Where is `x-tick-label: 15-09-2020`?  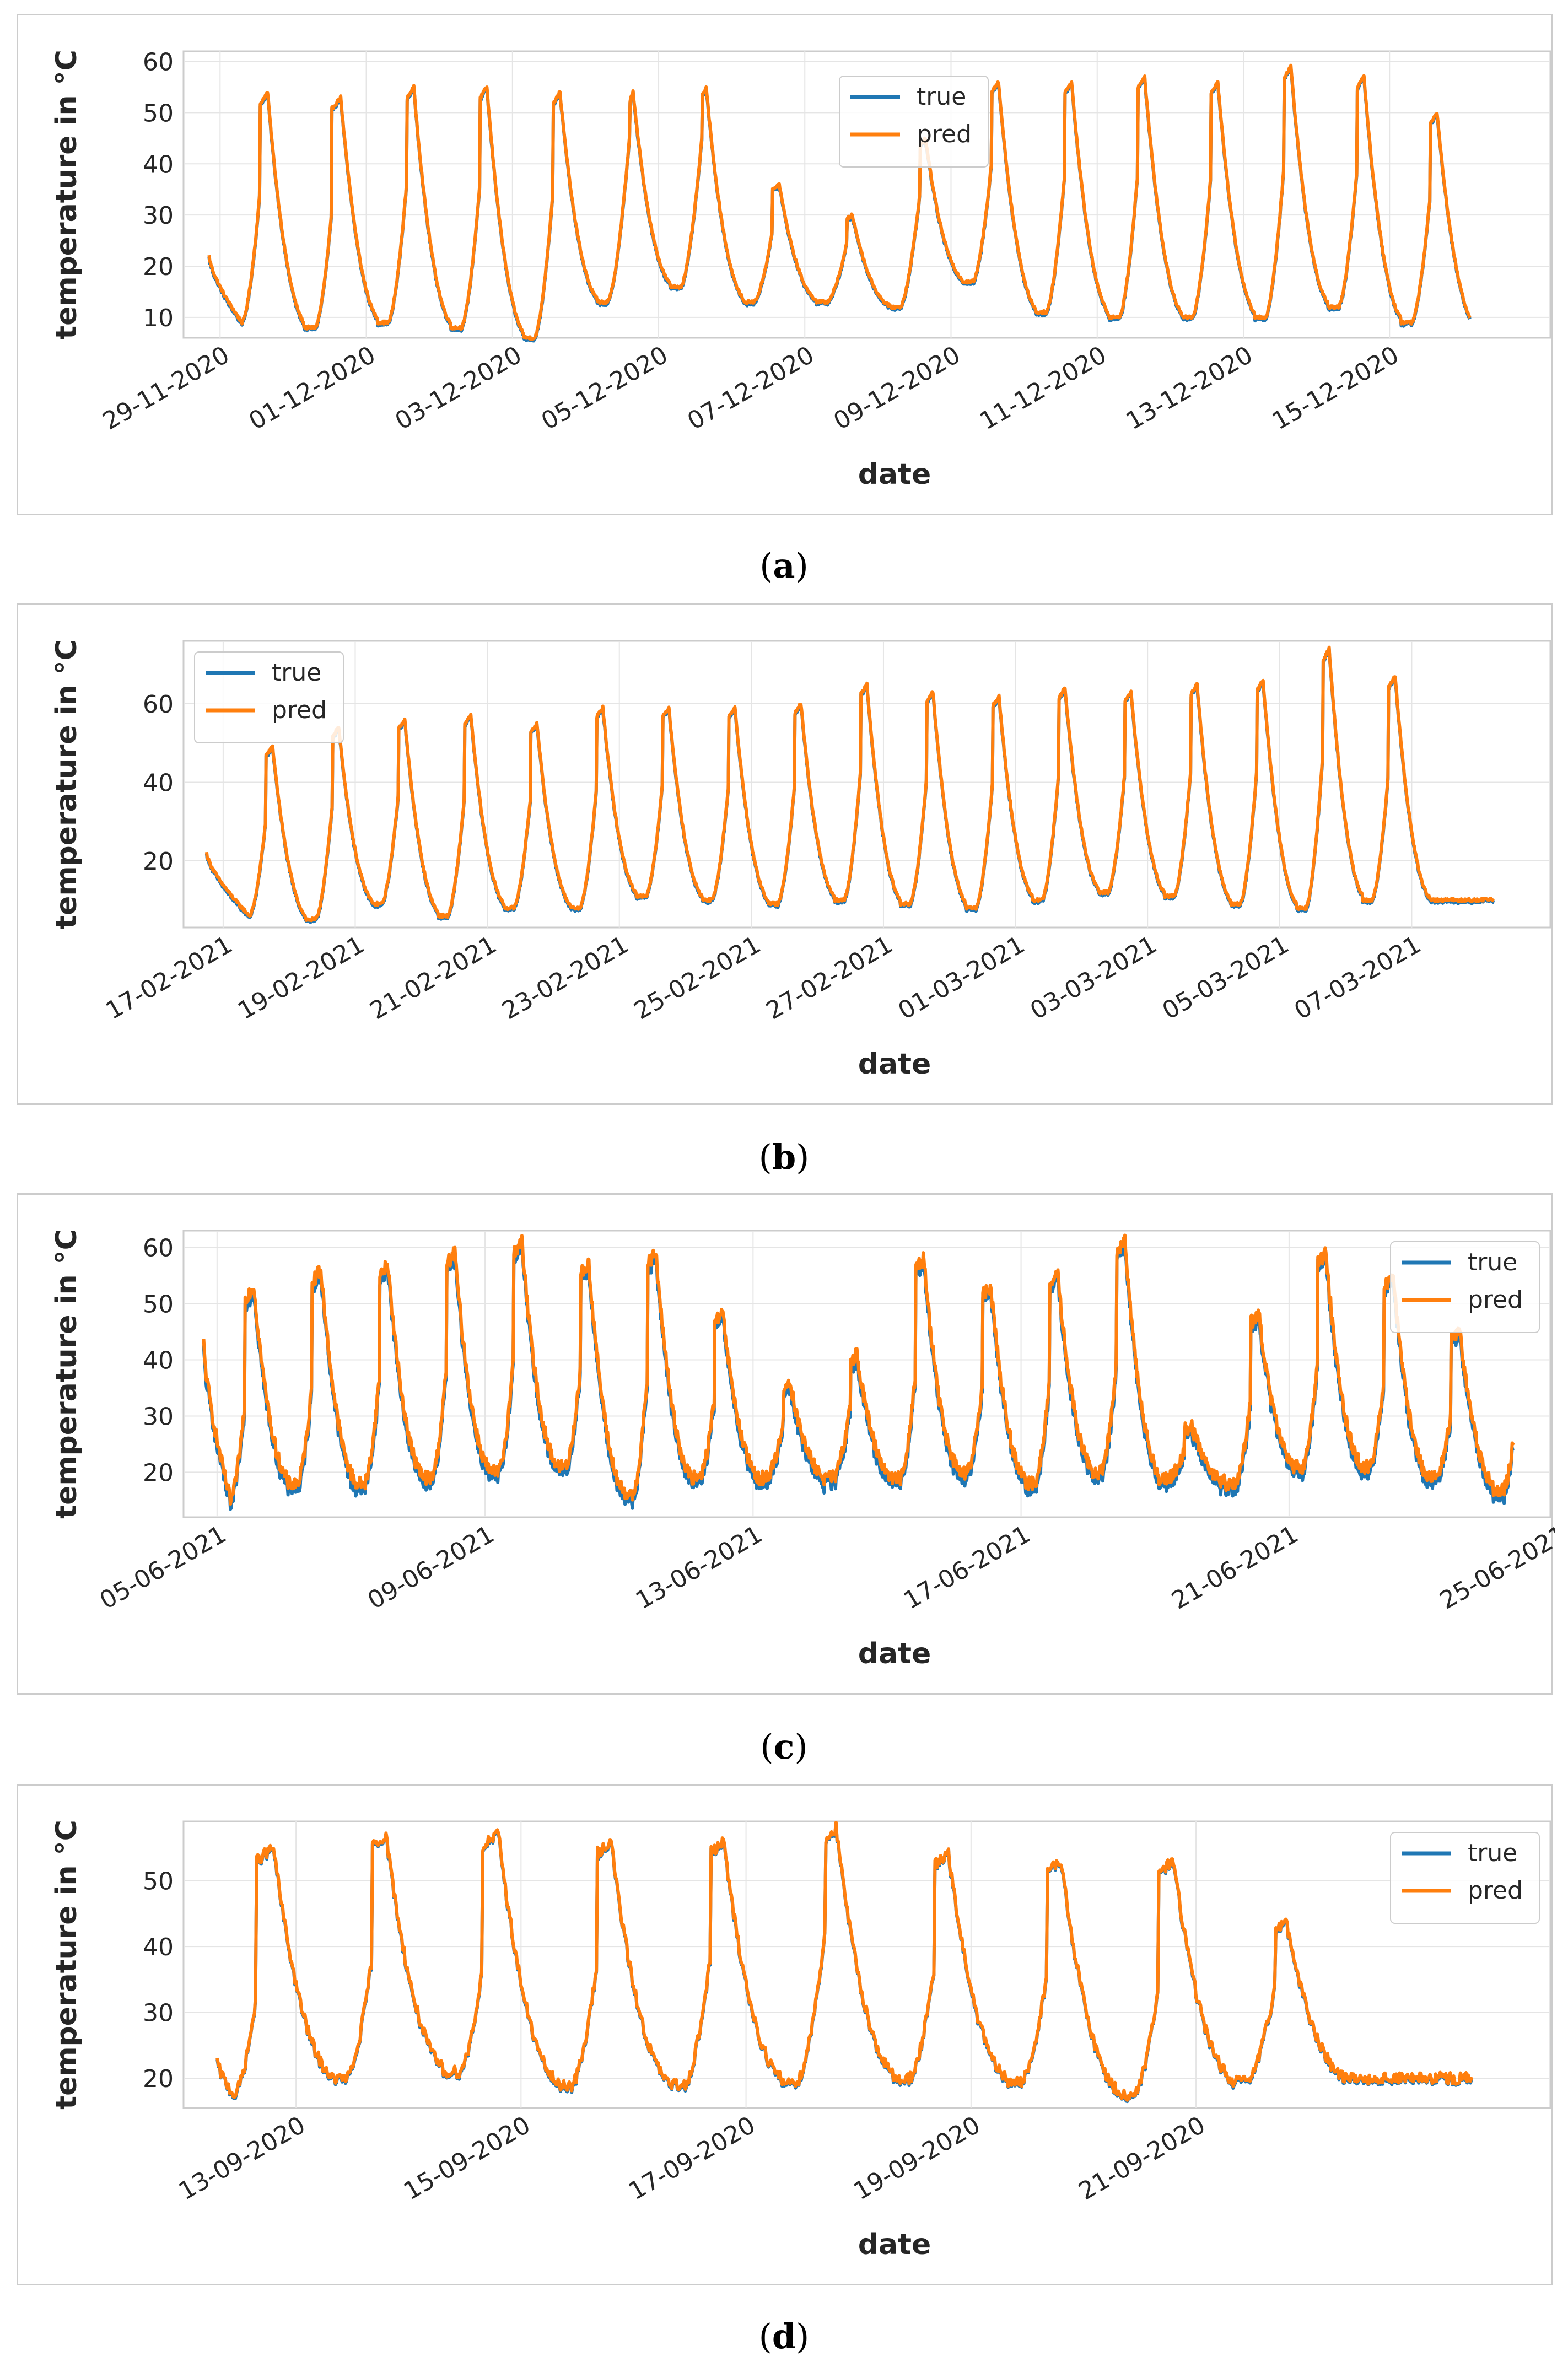
x-tick-label: 15-09-2020 is located at coordinates (467, 2159).